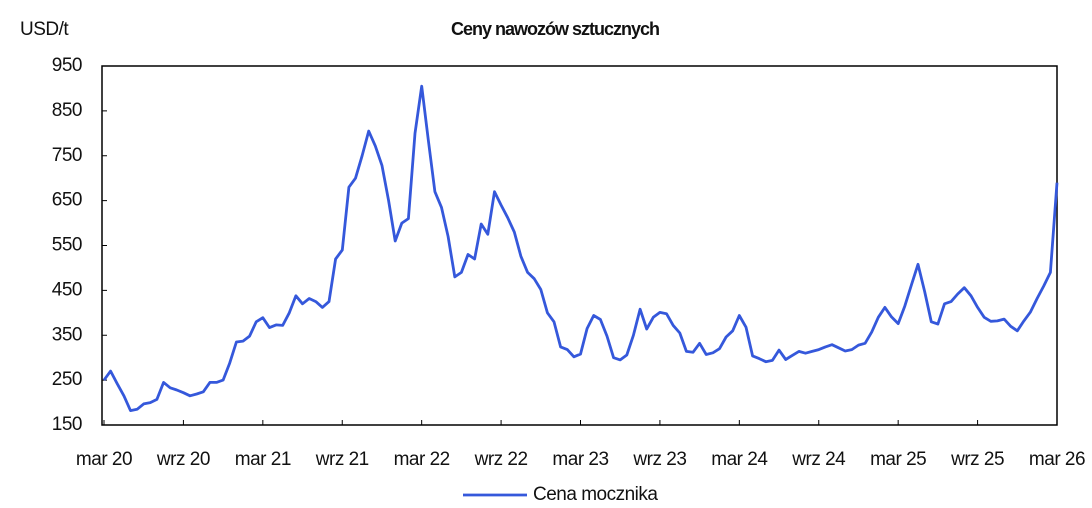 The image size is (1092, 508). Describe the element at coordinates (67, 289) in the screenshot. I see `y-tick-label: 450` at that location.